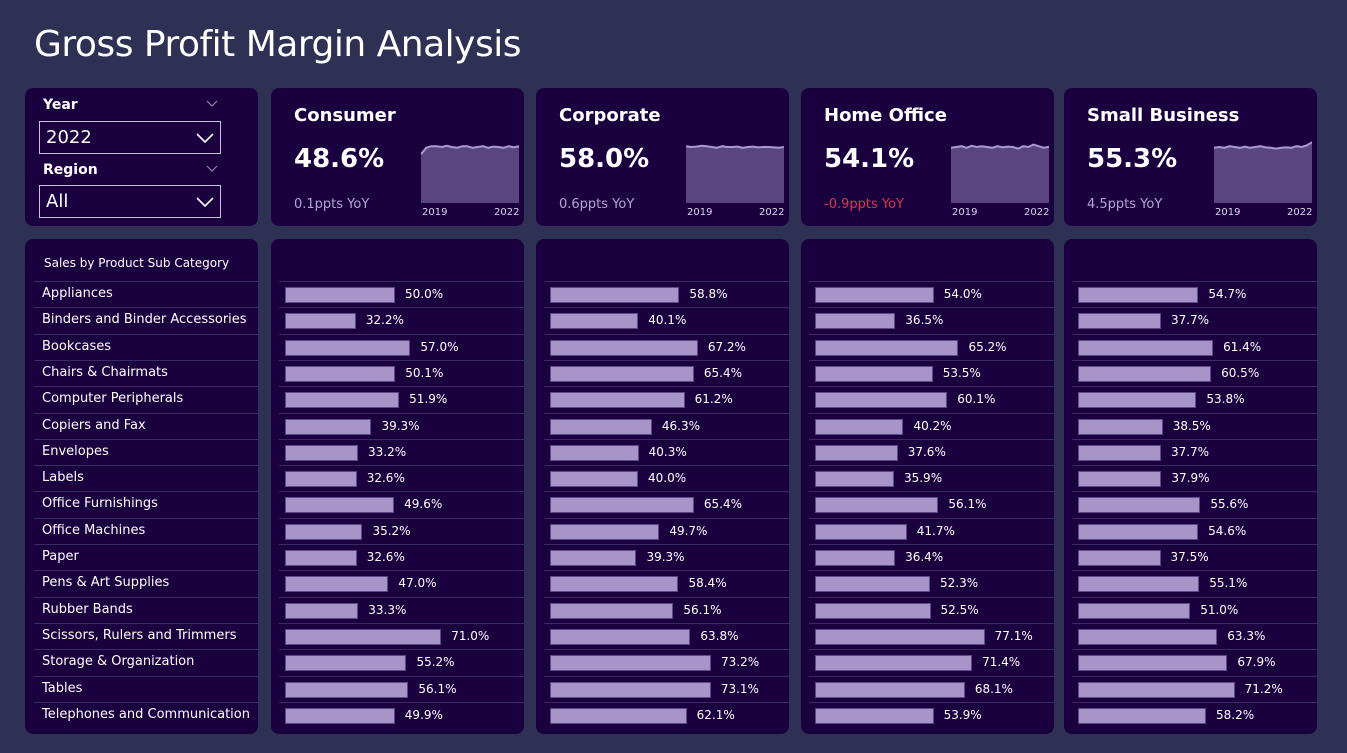 The height and width of the screenshot is (753, 1347). What do you see at coordinates (1242, 346) in the screenshot?
I see `bar-value-label: 61.4%` at bounding box center [1242, 346].